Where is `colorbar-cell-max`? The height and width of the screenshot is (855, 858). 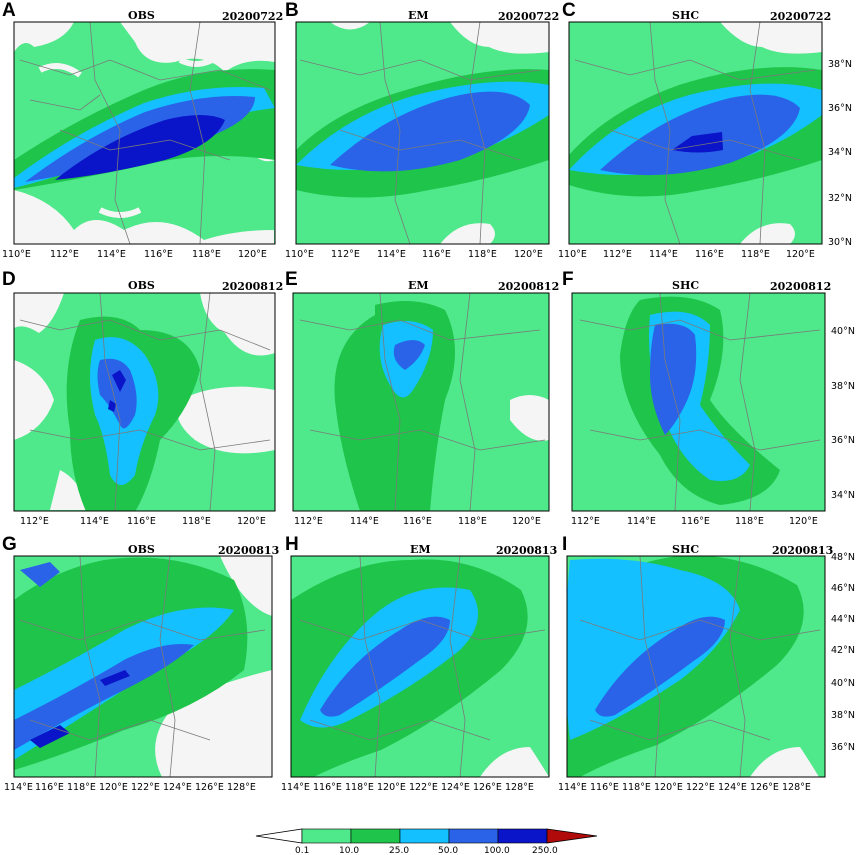
colorbar-cell-max is located at coordinates (572, 836).